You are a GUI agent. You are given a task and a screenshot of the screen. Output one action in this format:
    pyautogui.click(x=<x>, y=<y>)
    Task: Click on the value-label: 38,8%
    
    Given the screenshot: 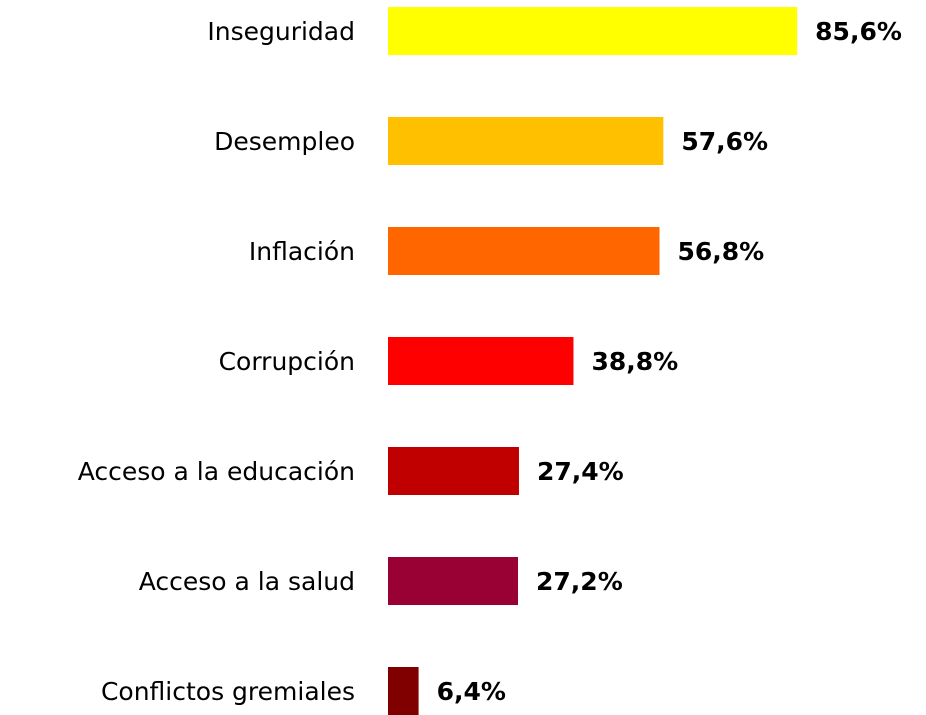 What is the action you would take?
    pyautogui.click(x=634, y=361)
    